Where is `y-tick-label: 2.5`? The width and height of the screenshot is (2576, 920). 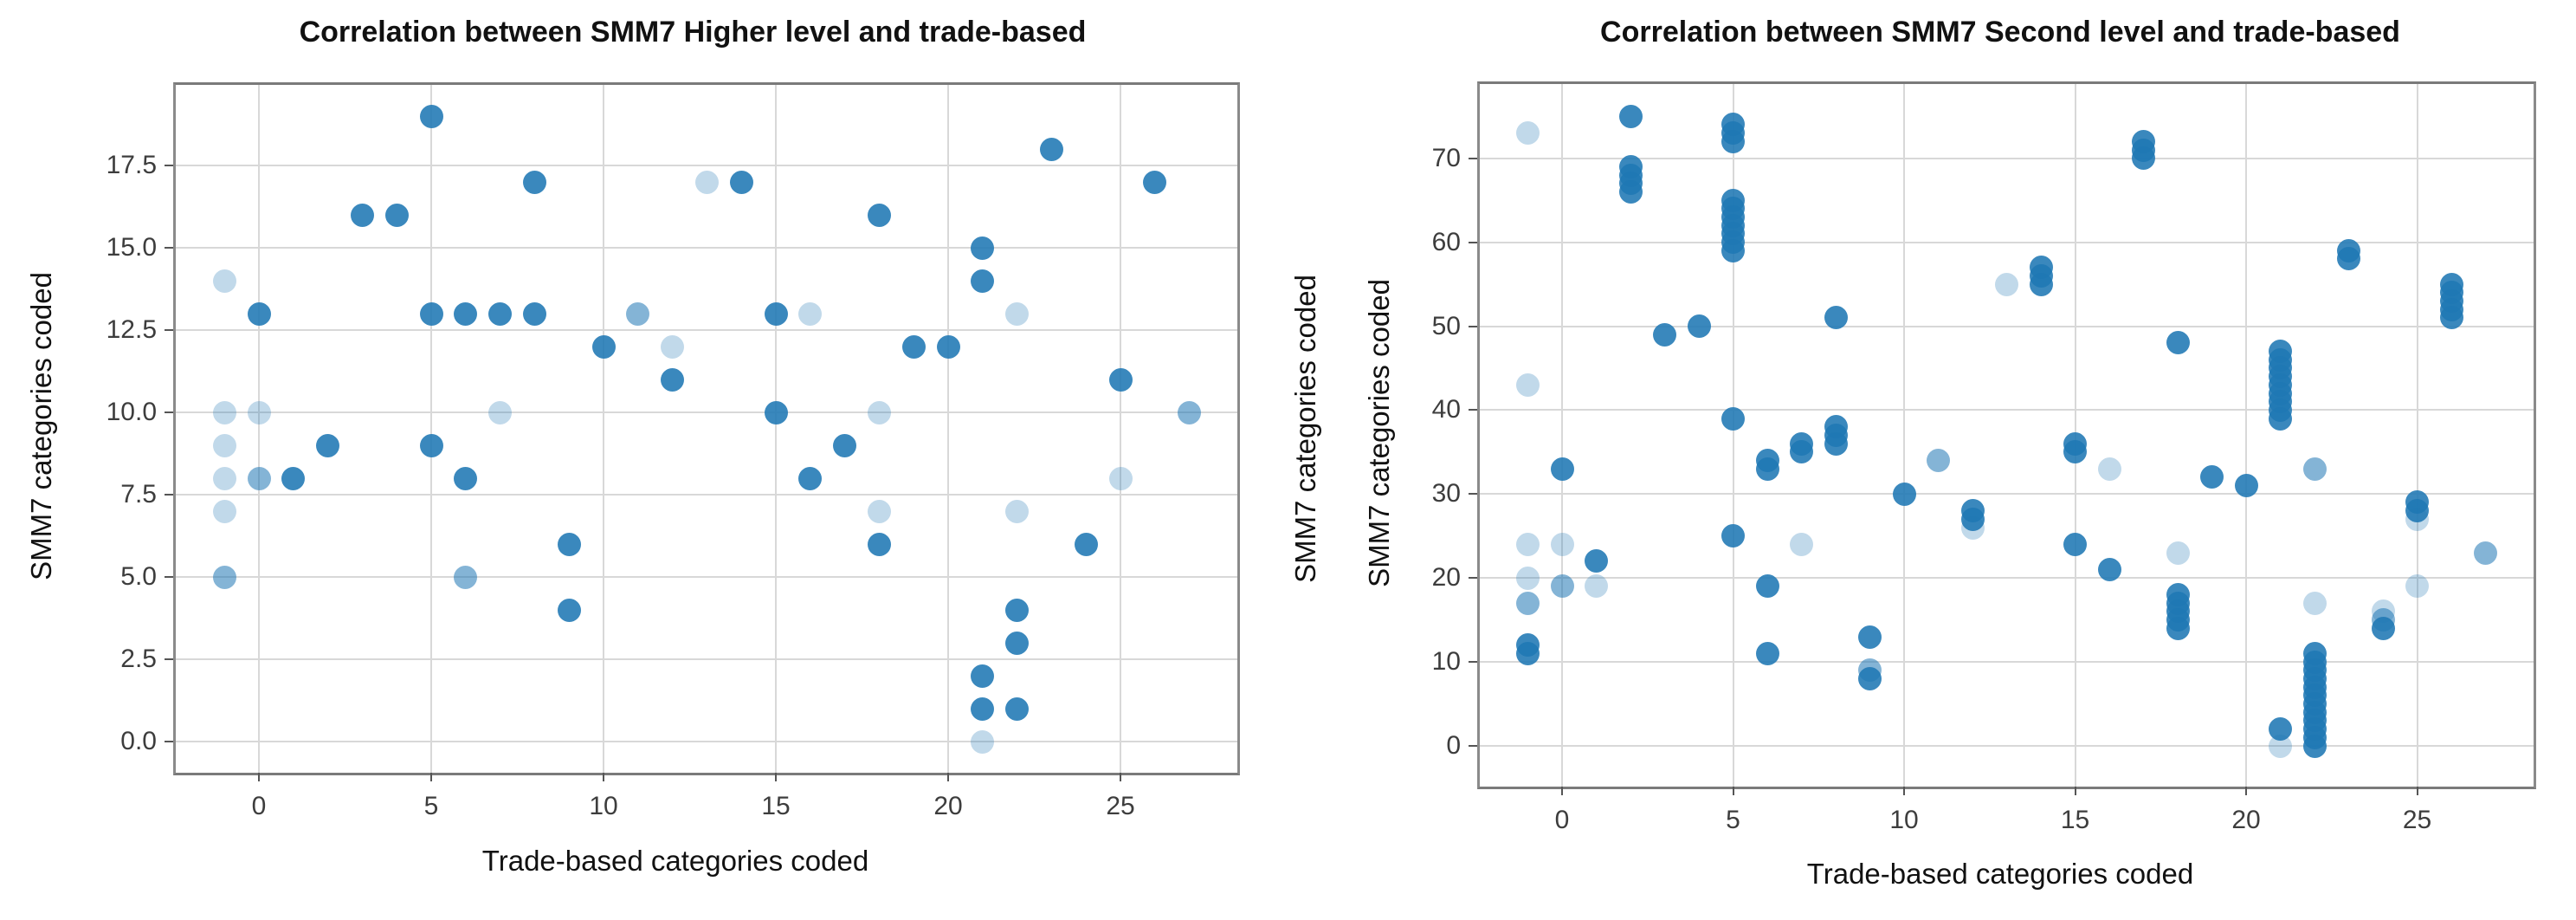 y-tick-label: 2.5 is located at coordinates (138, 659).